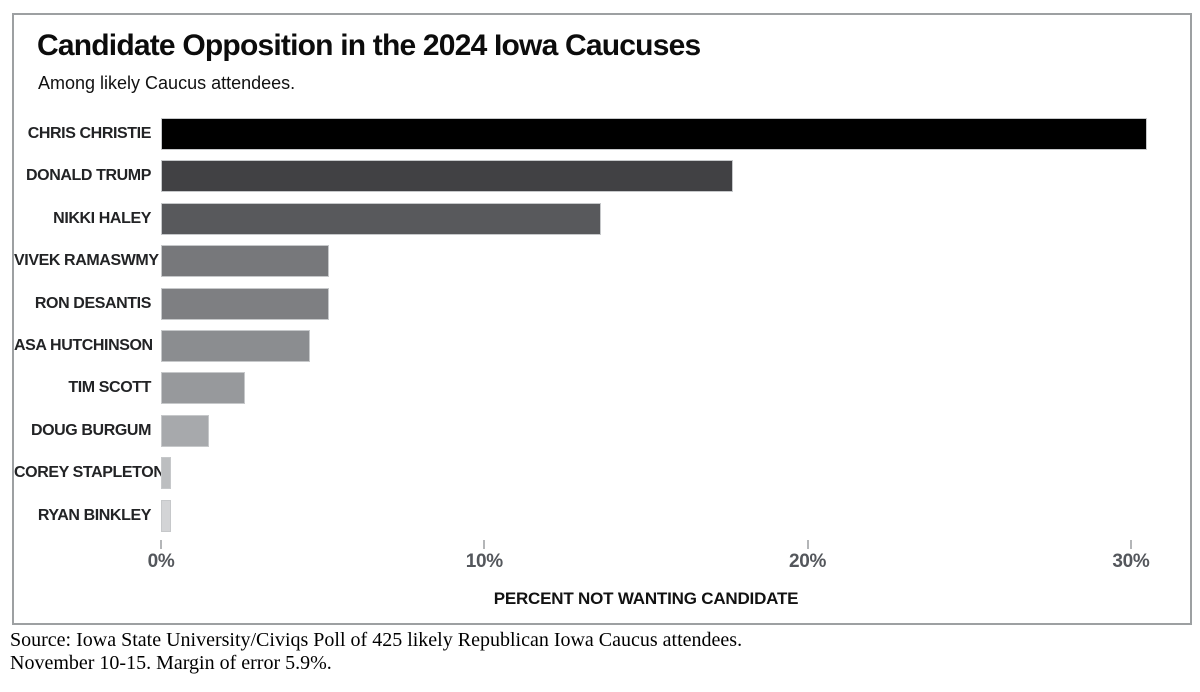 Image resolution: width=1200 pixels, height=692 pixels. I want to click on x-tick-label: 0%, so click(161, 561).